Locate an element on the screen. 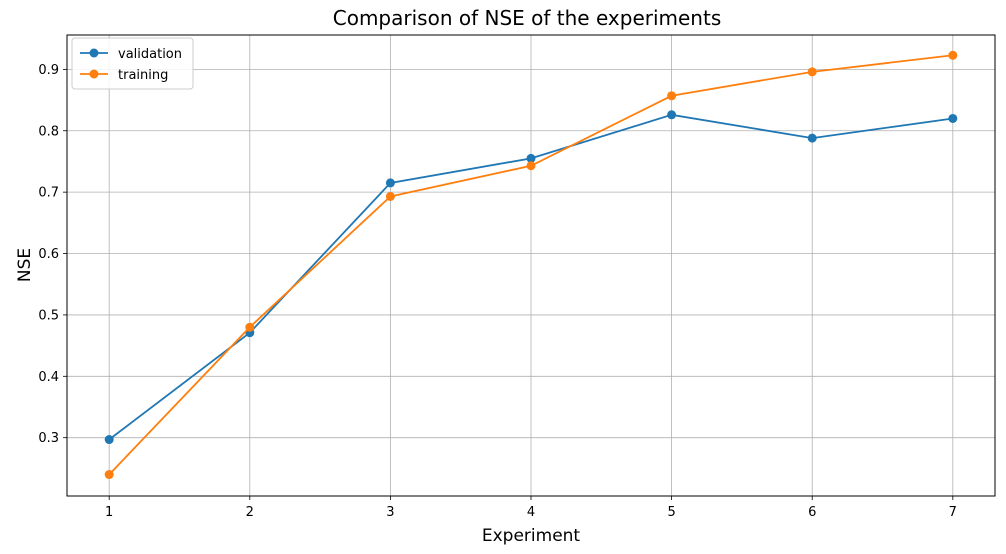 The width and height of the screenshot is (1006, 554). y-tick-label: 0.3 is located at coordinates (48, 438).